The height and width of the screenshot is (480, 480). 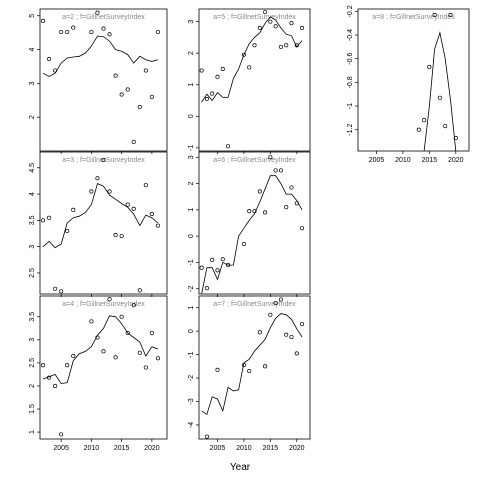 What do you see at coordinates (254, 304) in the screenshot?
I see `panel-label: a=7 ; f=GillnetSurveyIndex` at bounding box center [254, 304].